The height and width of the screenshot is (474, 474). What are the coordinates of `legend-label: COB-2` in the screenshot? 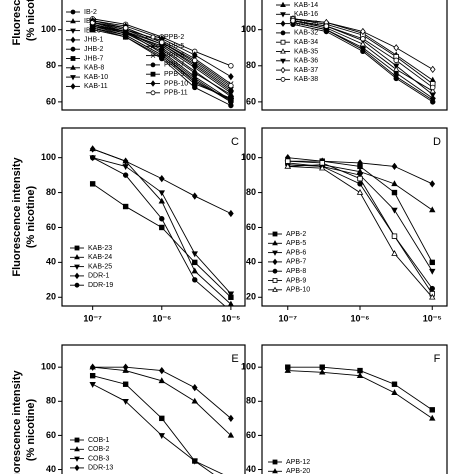 It's located at (99, 449).